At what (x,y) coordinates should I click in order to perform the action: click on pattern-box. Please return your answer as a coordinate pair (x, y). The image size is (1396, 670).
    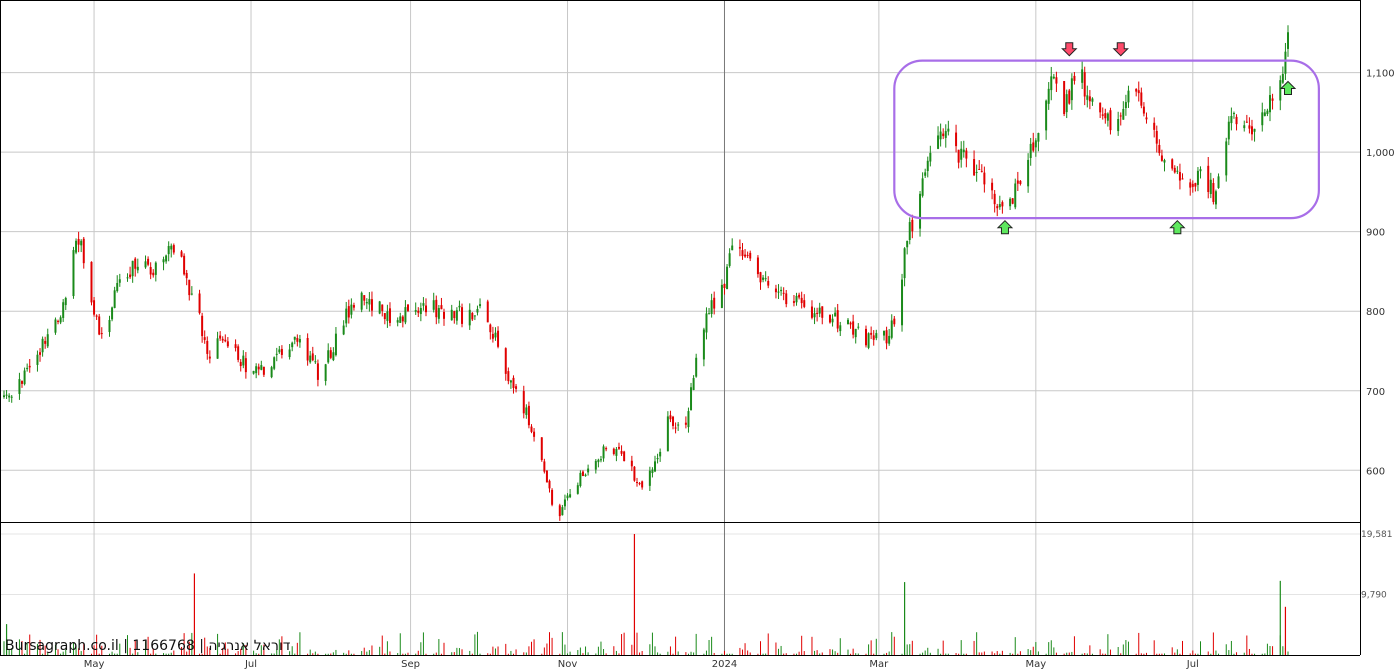
    Looking at the image, I should click on (1106, 139).